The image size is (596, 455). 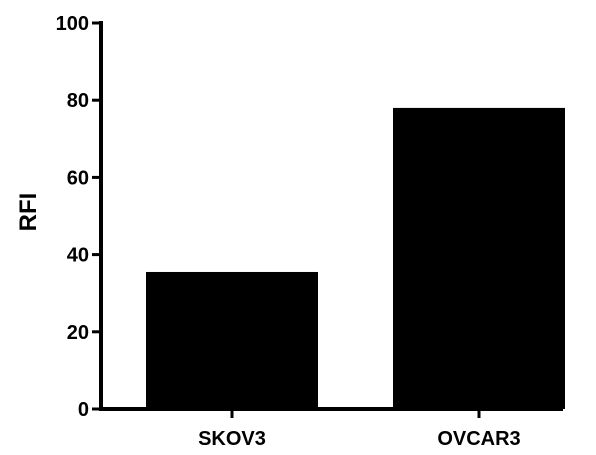 I want to click on y-tick-label: 40, so click(x=78, y=256).